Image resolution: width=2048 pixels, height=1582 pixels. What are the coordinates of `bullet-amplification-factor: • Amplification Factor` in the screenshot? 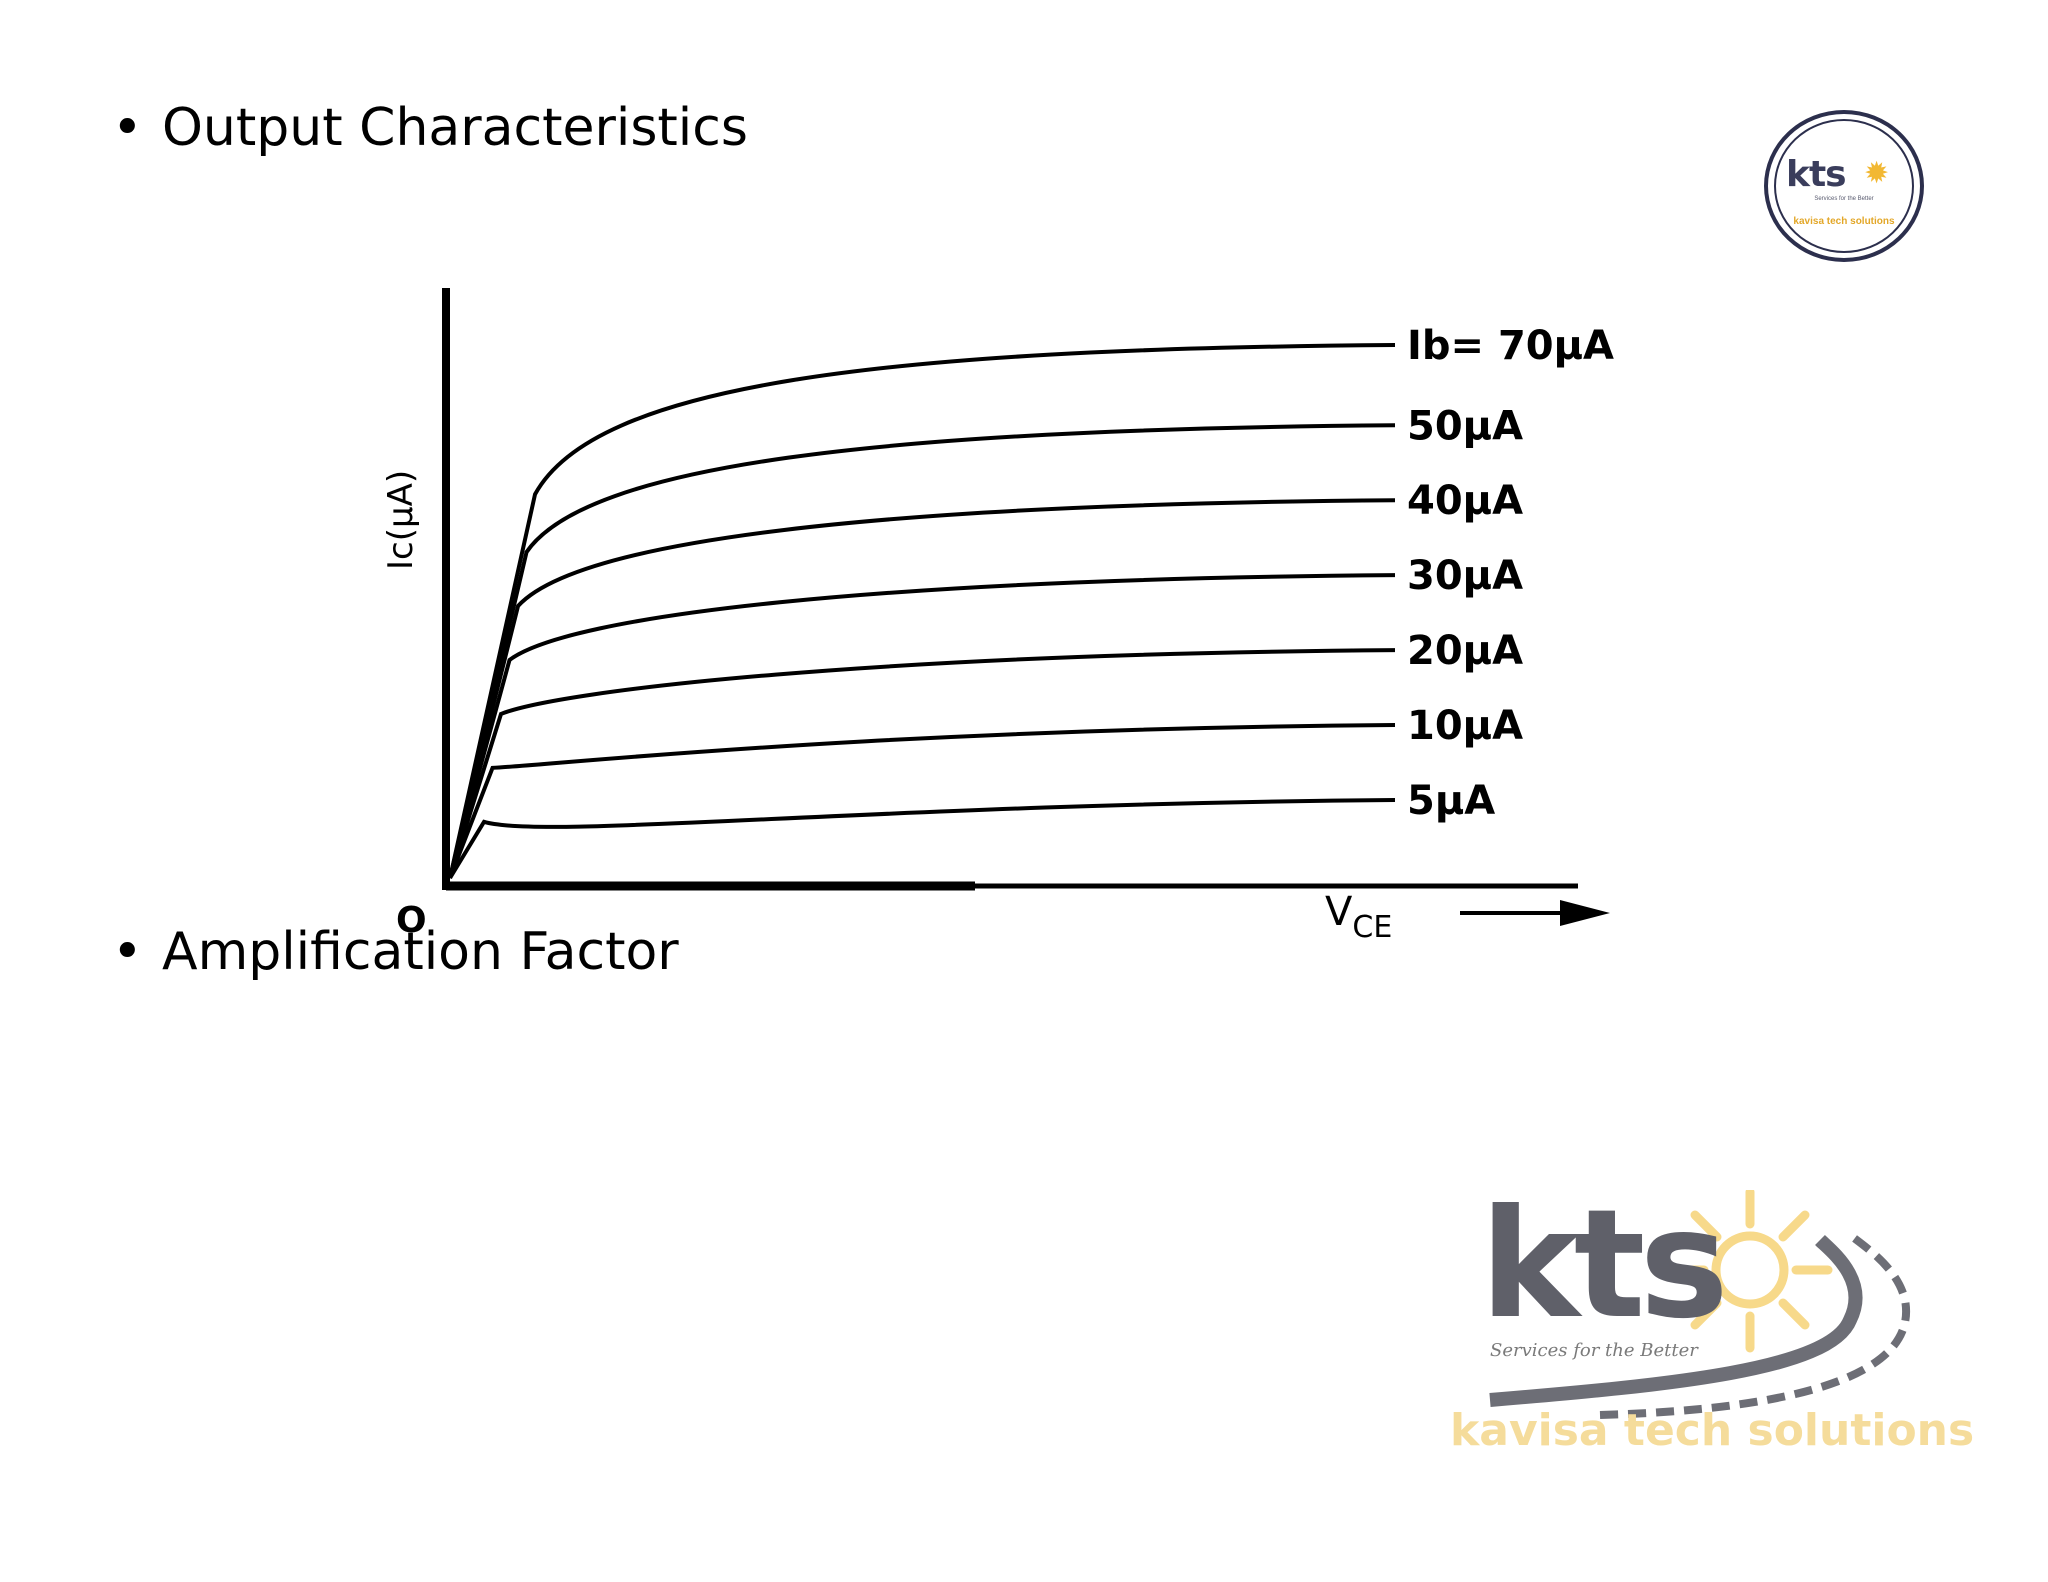 It's located at (395, 952).